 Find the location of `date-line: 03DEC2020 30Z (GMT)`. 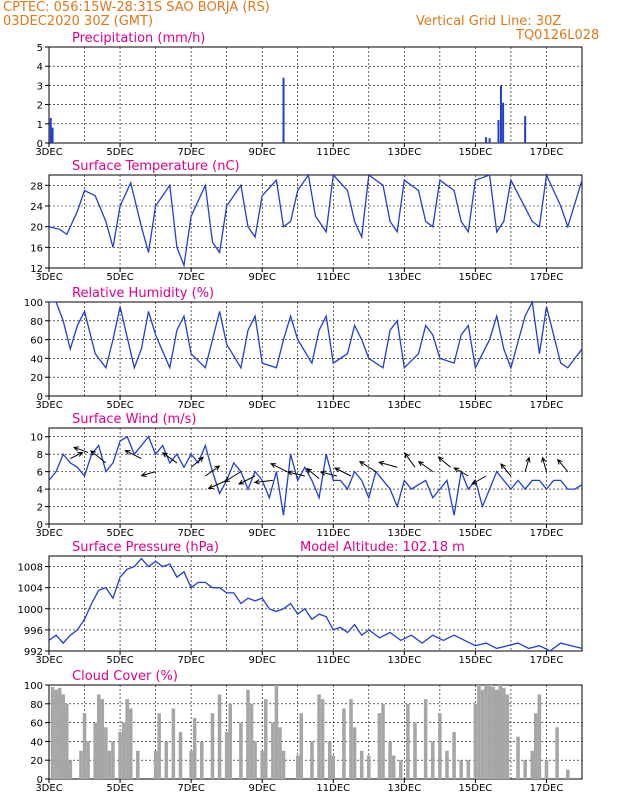

date-line: 03DEC2020 30Z (GMT) is located at coordinates (78, 21).